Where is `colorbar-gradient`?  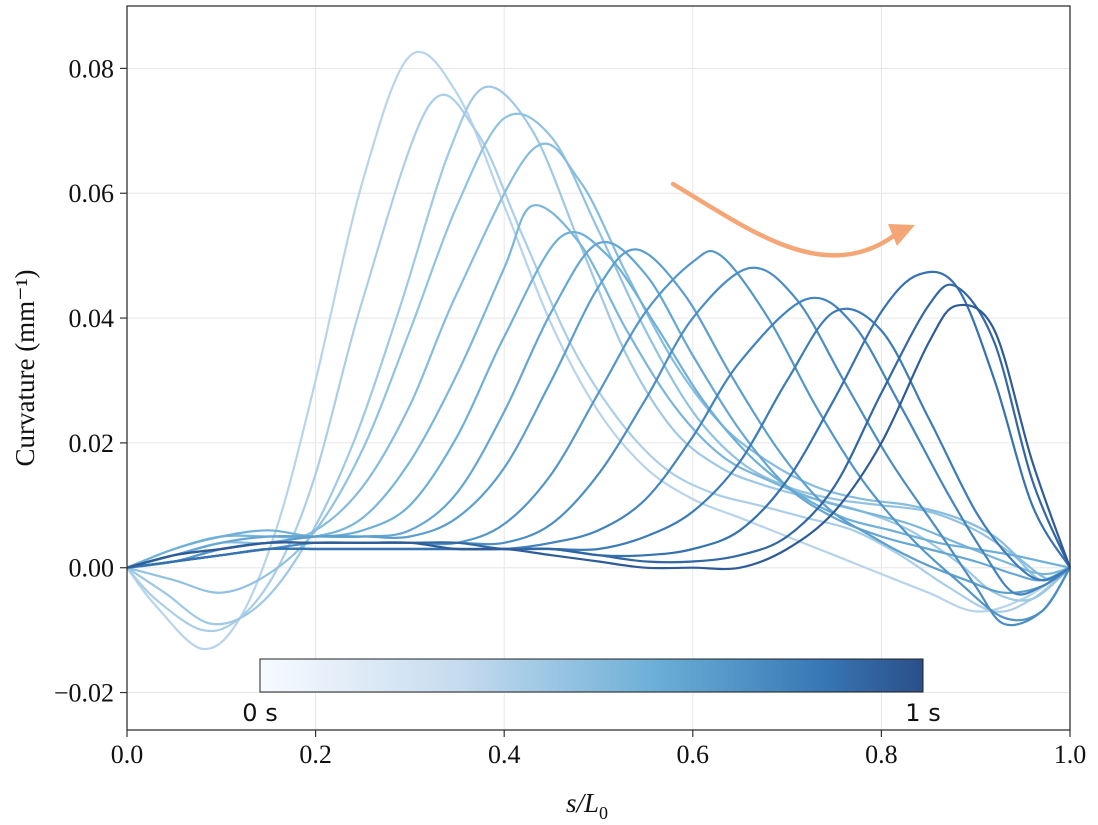
colorbar-gradient is located at coordinates (591, 675).